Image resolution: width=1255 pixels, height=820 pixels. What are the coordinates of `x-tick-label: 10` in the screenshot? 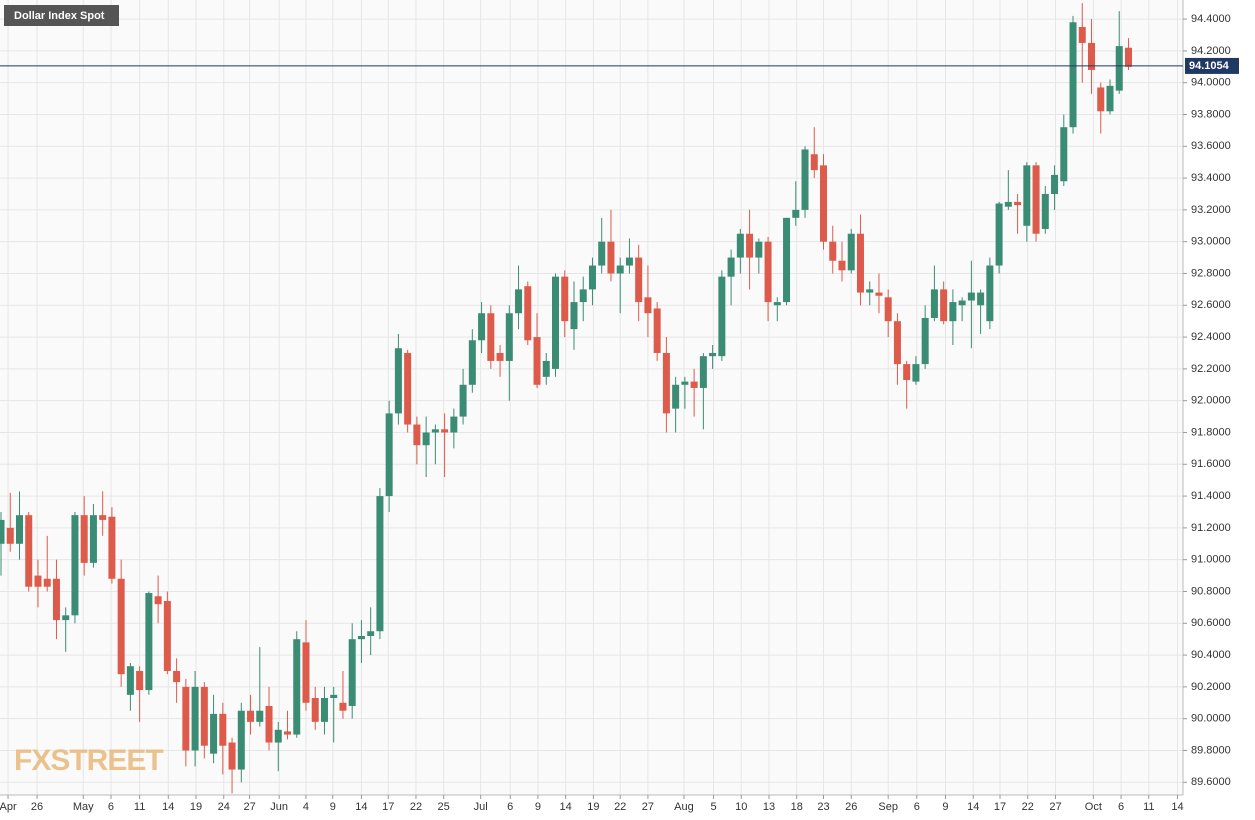 It's located at (741, 807).